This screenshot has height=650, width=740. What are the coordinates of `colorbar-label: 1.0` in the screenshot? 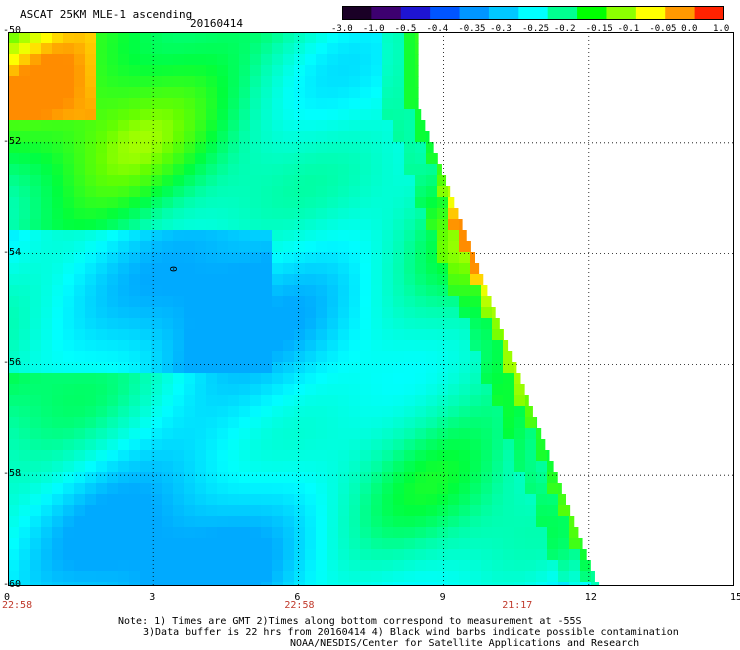 It's located at (721, 29).